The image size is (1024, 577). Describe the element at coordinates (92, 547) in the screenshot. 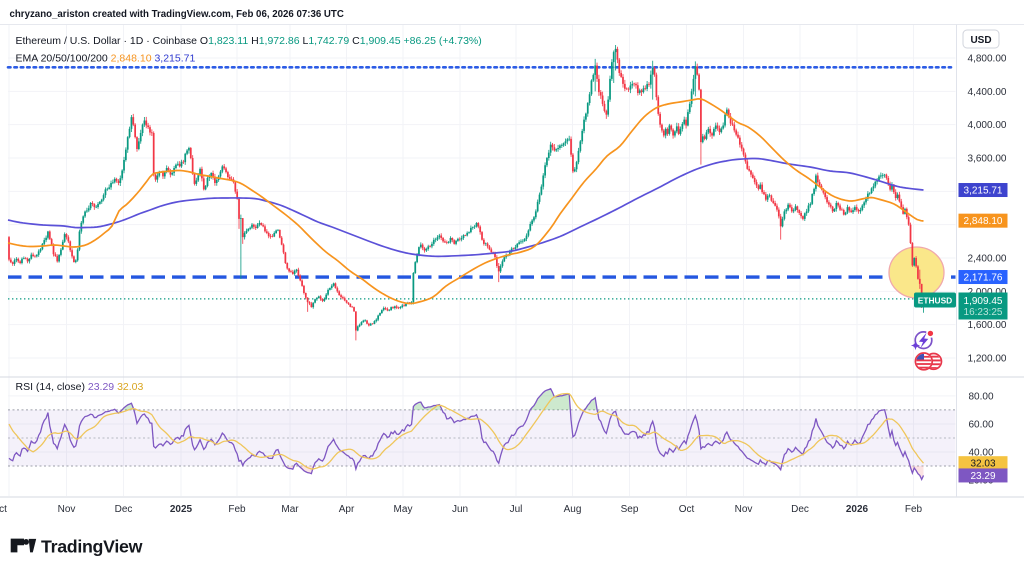

I see `svg-text: TradingView` at that location.